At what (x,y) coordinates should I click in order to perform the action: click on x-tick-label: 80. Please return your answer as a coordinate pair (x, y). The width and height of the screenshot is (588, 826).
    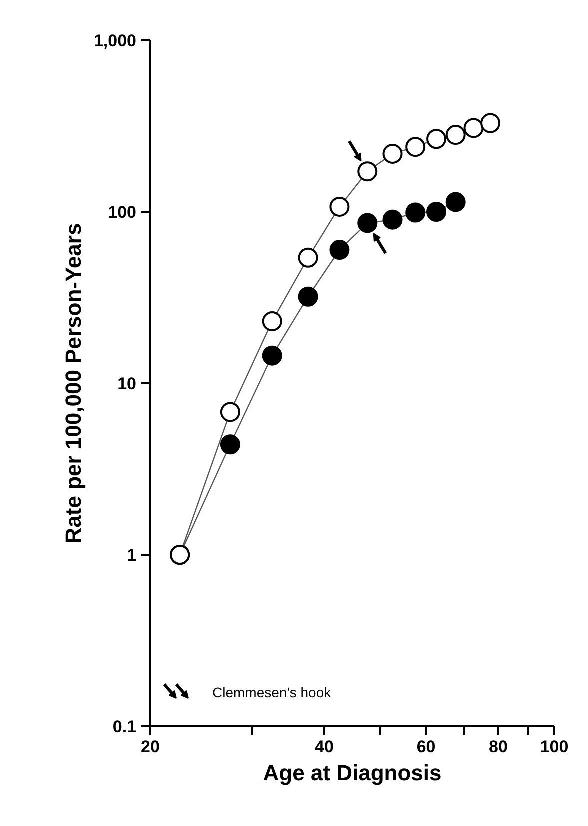
    Looking at the image, I should click on (498, 747).